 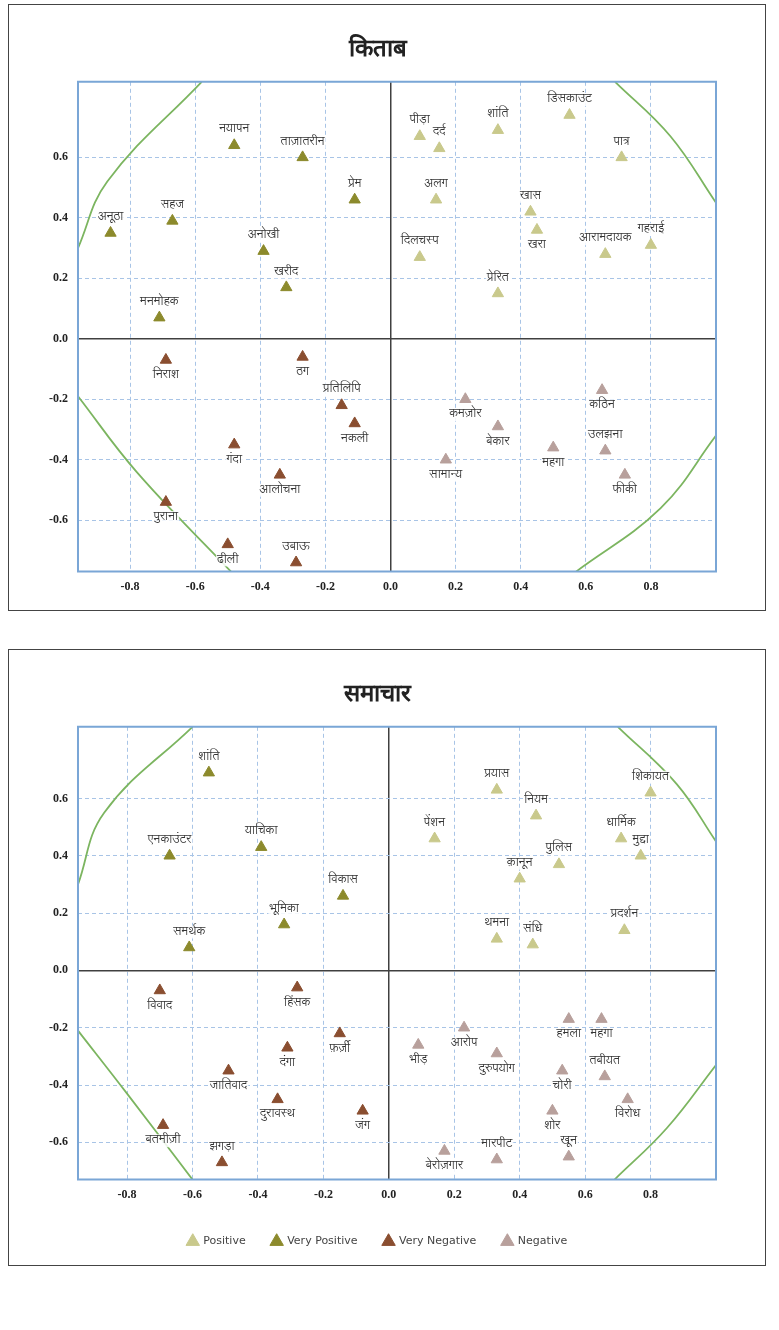 What do you see at coordinates (343, 879) in the screenshot?
I see `annotation: विकास` at bounding box center [343, 879].